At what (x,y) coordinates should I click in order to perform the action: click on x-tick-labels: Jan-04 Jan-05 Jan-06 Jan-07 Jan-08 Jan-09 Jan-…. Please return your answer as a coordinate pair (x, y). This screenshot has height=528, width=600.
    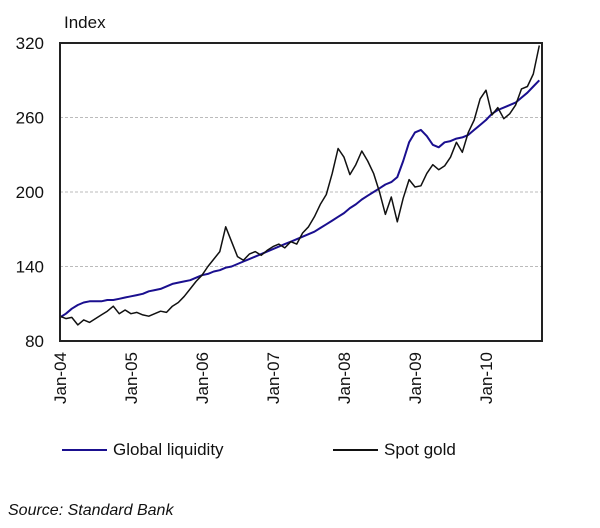
    Looking at the image, I should click on (273, 378).